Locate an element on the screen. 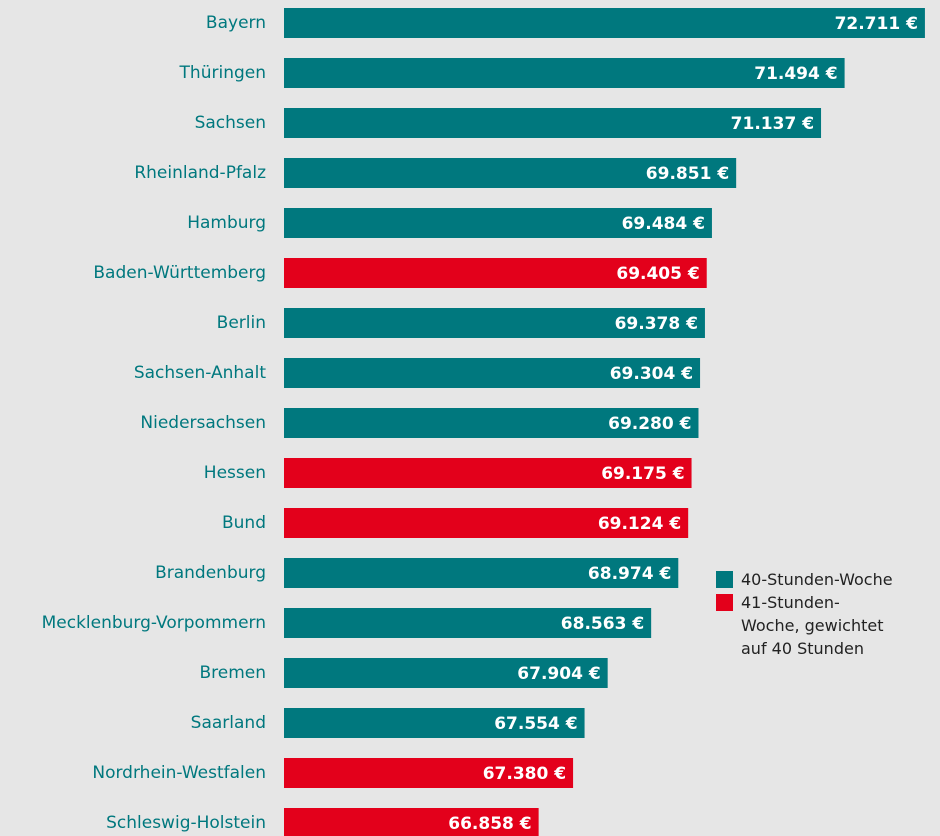 Image resolution: width=940 pixels, height=836 pixels. value-label: 66.858 € is located at coordinates (489, 824).